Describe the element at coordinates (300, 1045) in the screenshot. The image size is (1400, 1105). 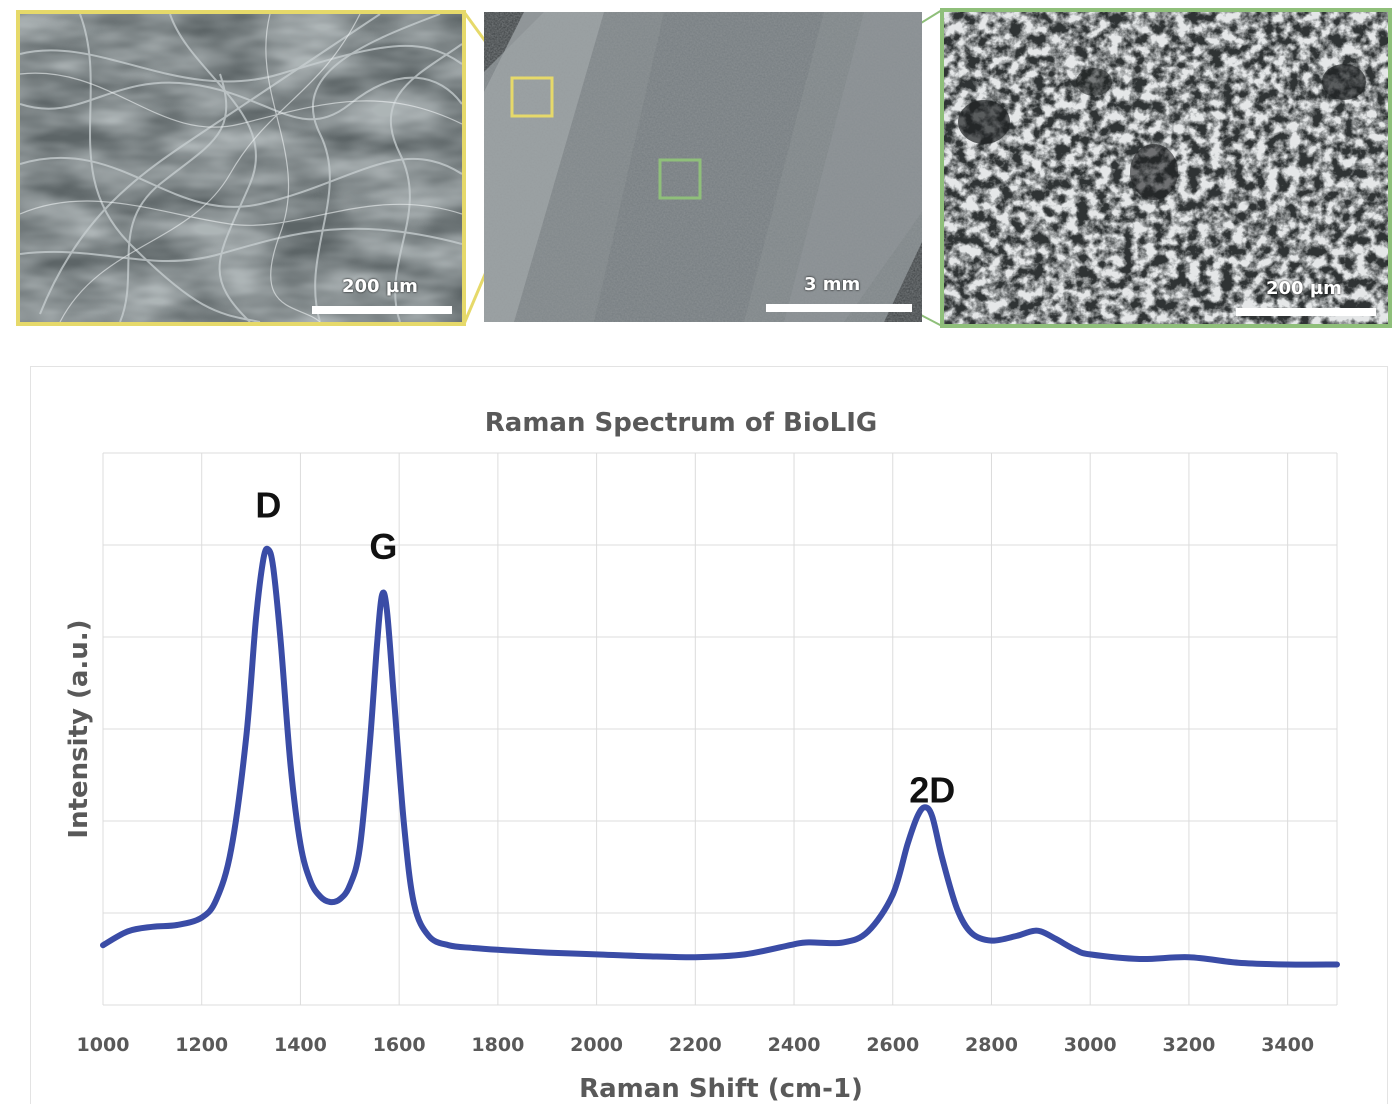
I see `x-tick-label: 1400` at that location.